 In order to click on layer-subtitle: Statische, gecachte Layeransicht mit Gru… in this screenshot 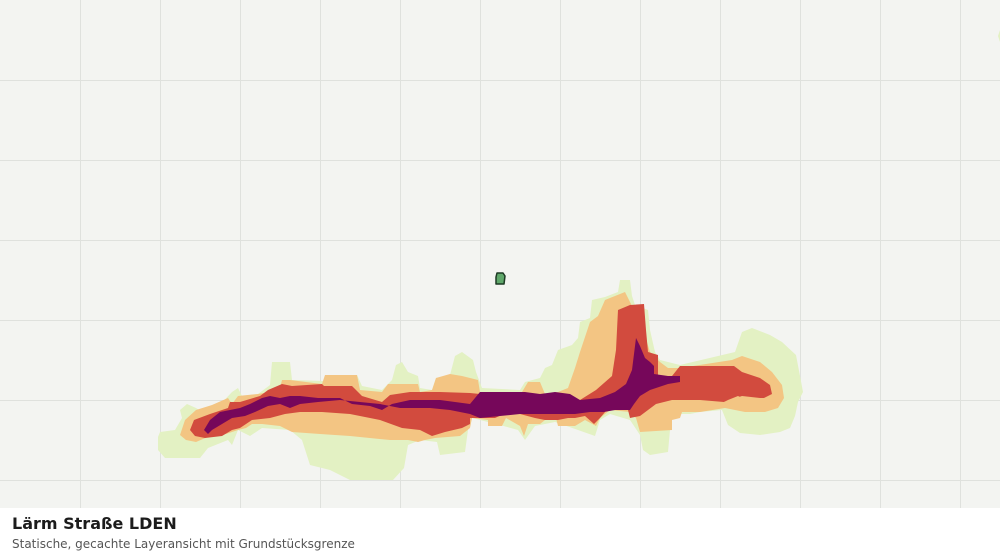, I will do `click(183, 544)`.